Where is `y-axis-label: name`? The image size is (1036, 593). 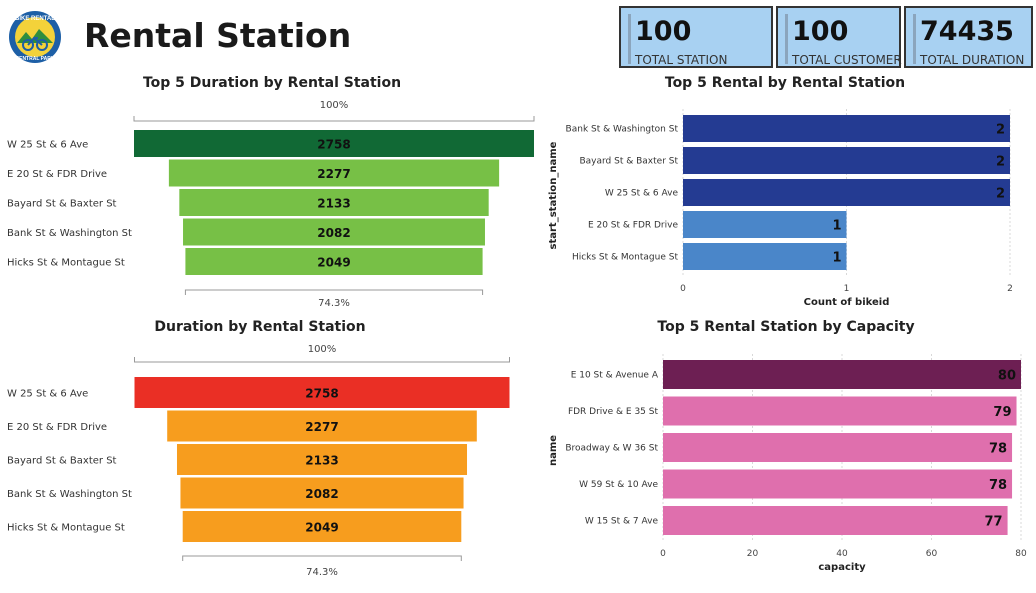 y-axis-label: name is located at coordinates (553, 450).